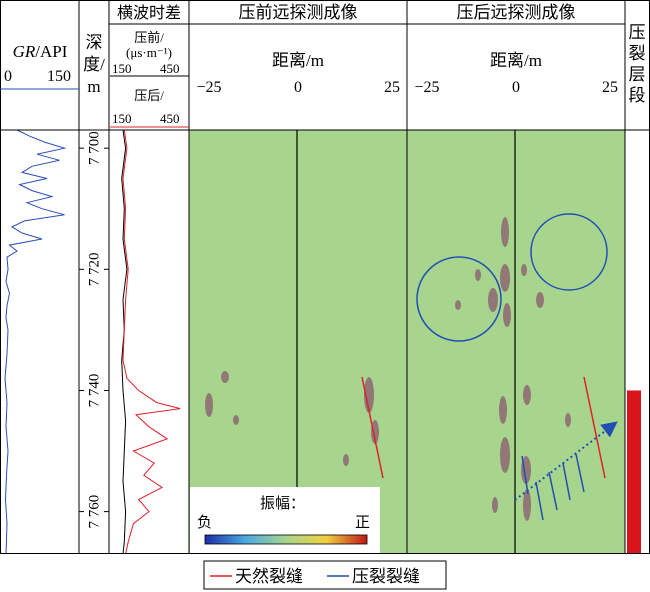 The height and width of the screenshot is (592, 650). What do you see at coordinates (298, 12) in the screenshot?
I see `pre-image-title: 压前远探测成像` at bounding box center [298, 12].